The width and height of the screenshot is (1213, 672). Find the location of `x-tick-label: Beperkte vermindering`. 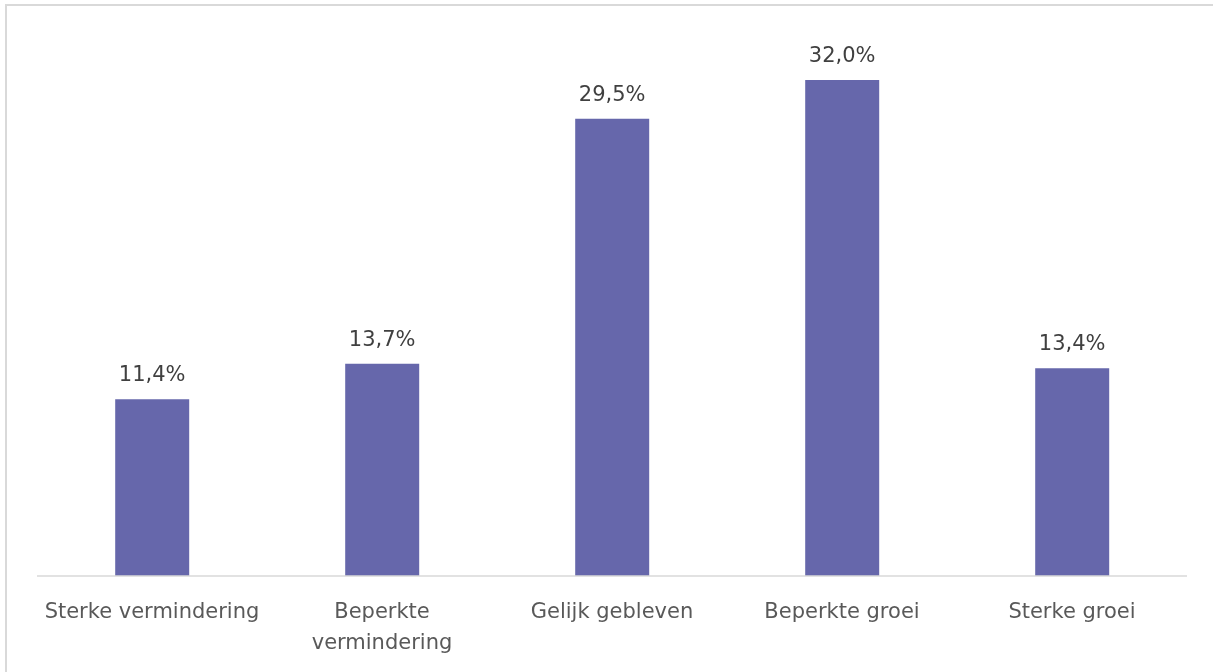

x-tick-label: Beperkte vermindering is located at coordinates (382, 626).